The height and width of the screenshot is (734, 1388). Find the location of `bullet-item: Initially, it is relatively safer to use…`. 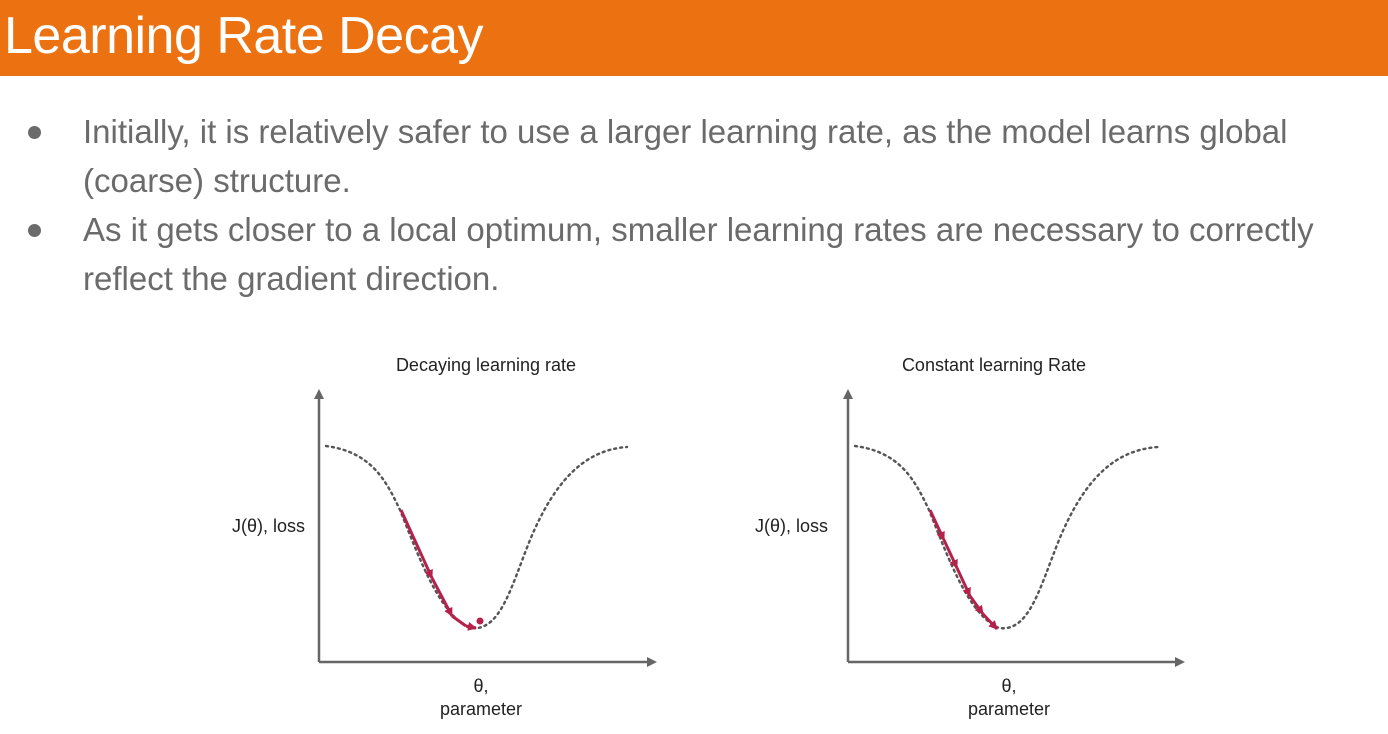

bullet-item: Initially, it is relatively safer to use… is located at coordinates (693, 156).